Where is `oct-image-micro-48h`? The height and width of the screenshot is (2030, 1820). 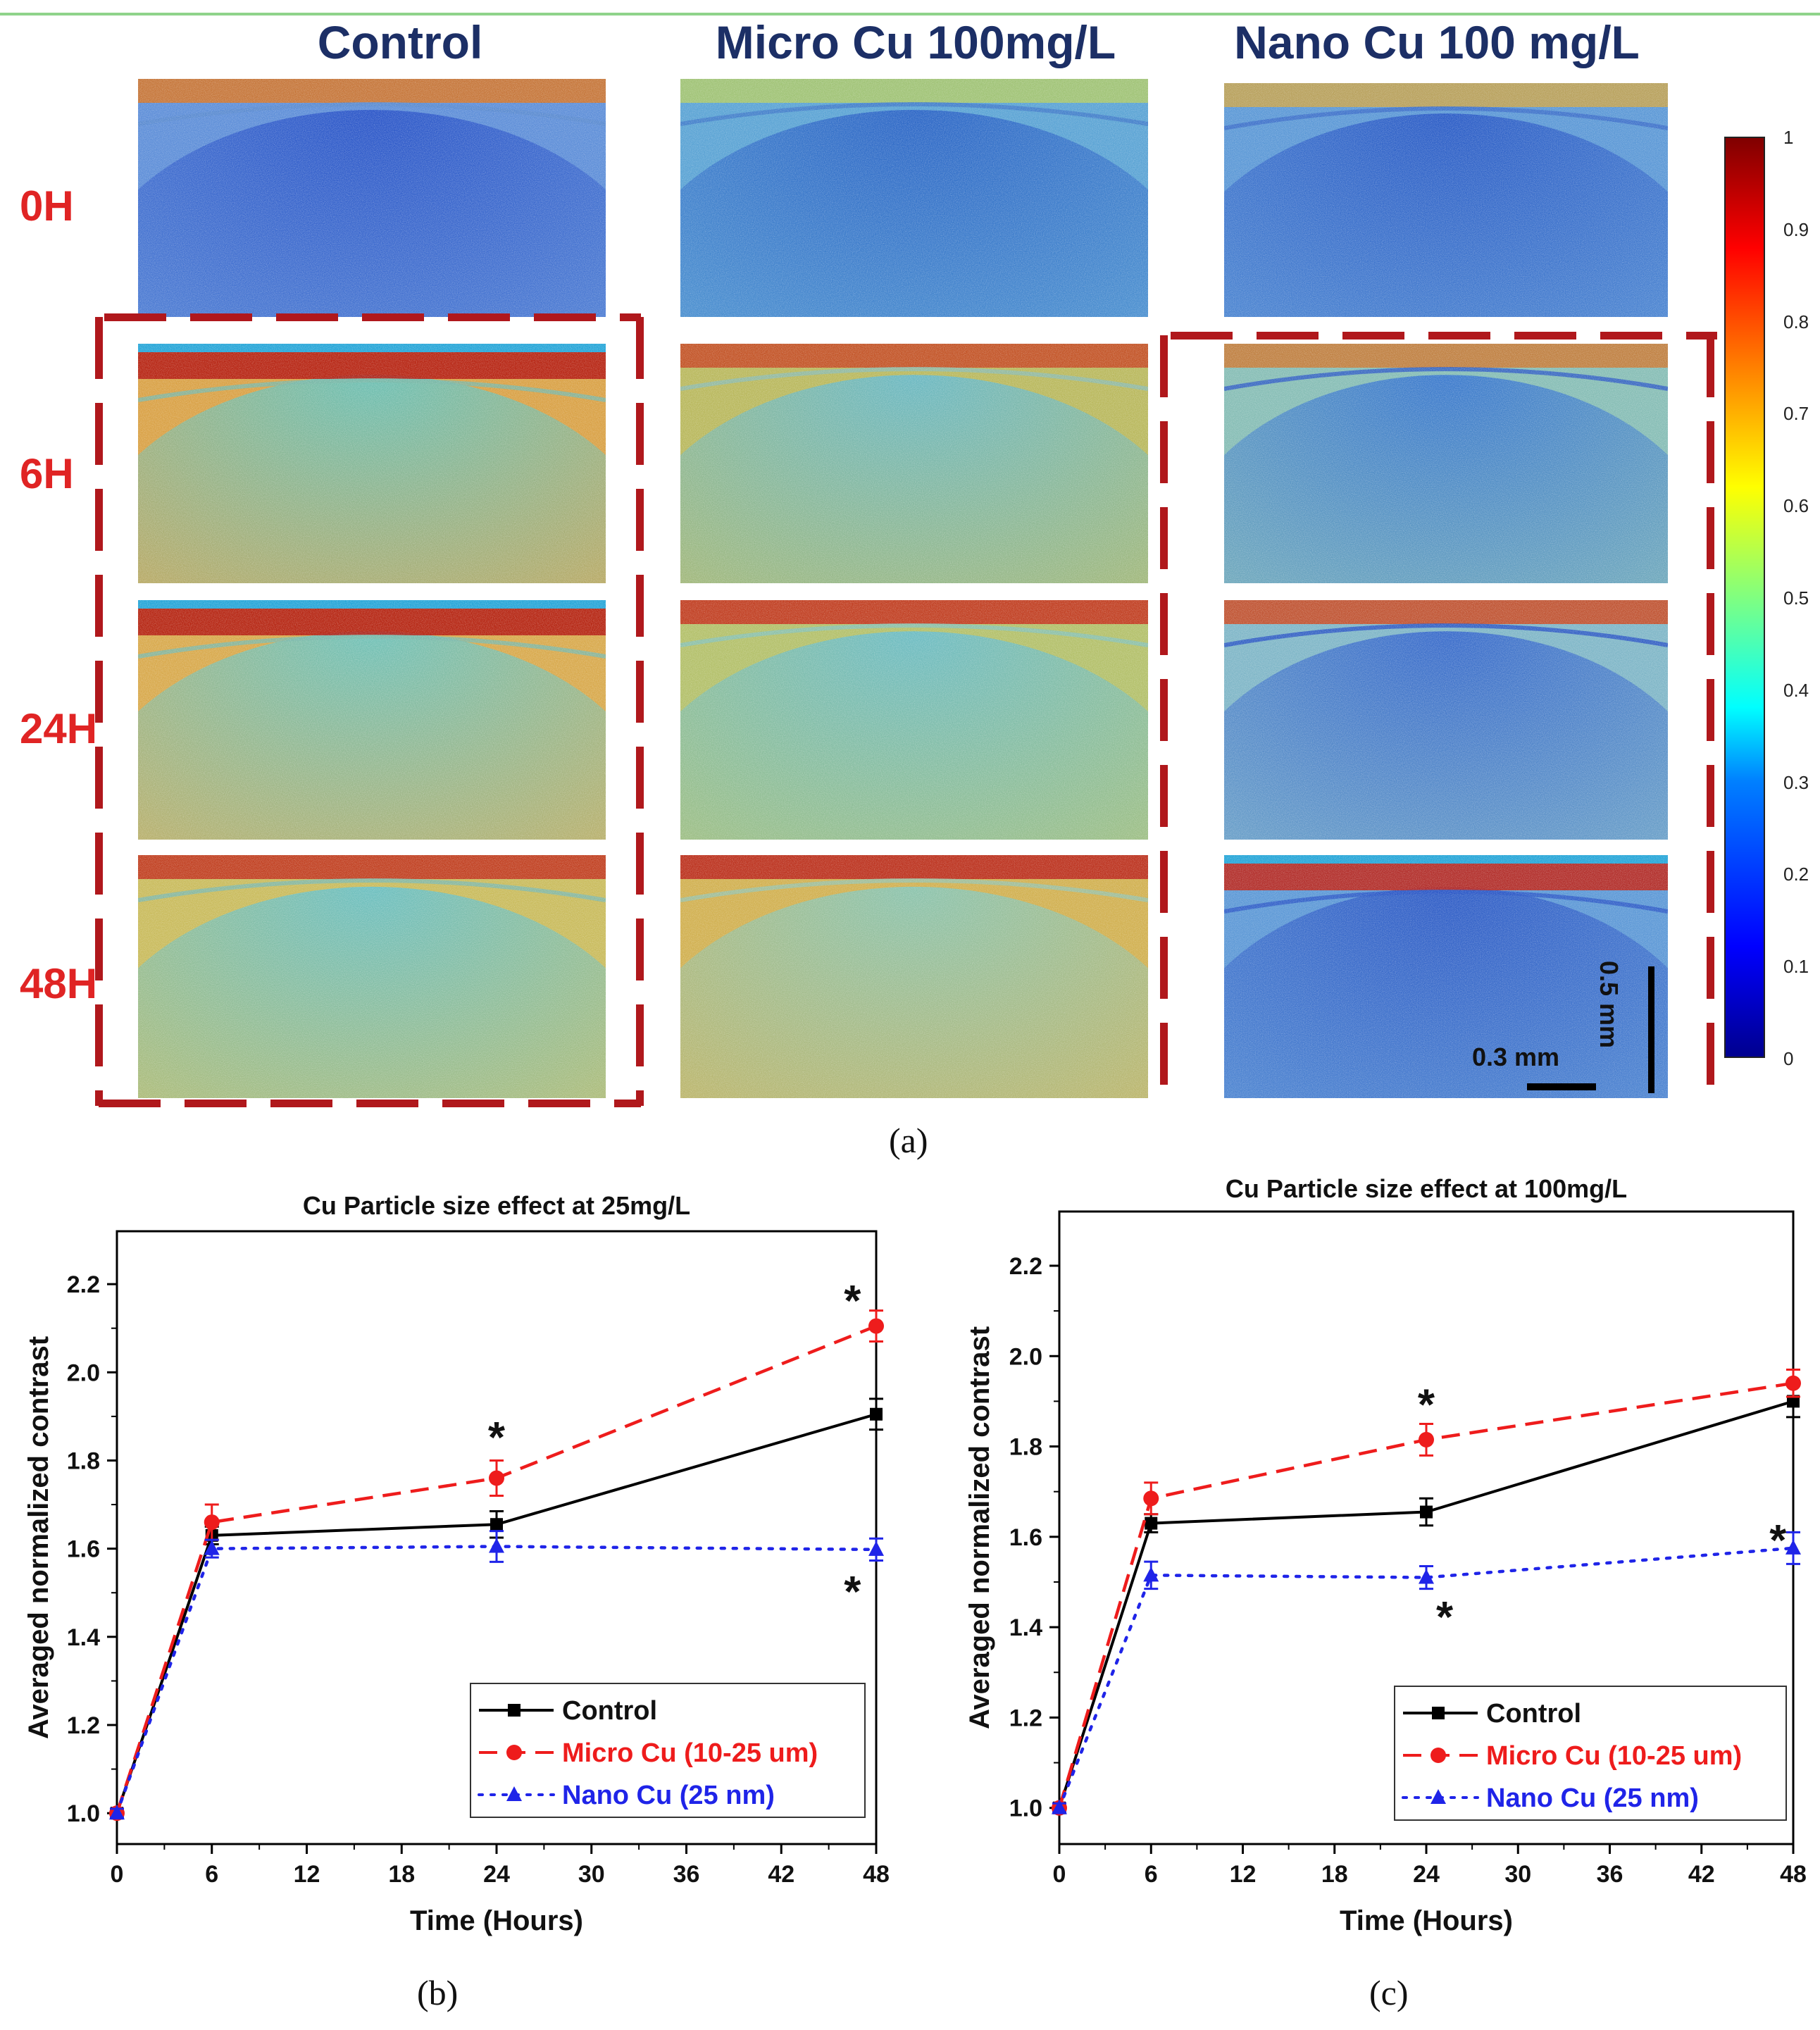 oct-image-micro-48h is located at coordinates (914, 977).